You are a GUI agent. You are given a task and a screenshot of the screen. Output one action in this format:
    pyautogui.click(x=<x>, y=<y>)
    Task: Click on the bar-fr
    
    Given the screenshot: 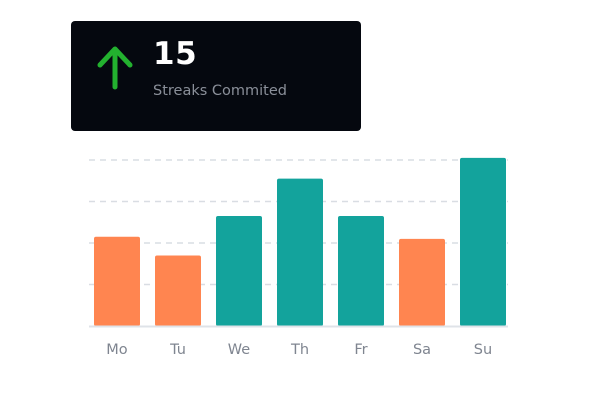 What is the action you would take?
    pyautogui.click(x=361, y=271)
    